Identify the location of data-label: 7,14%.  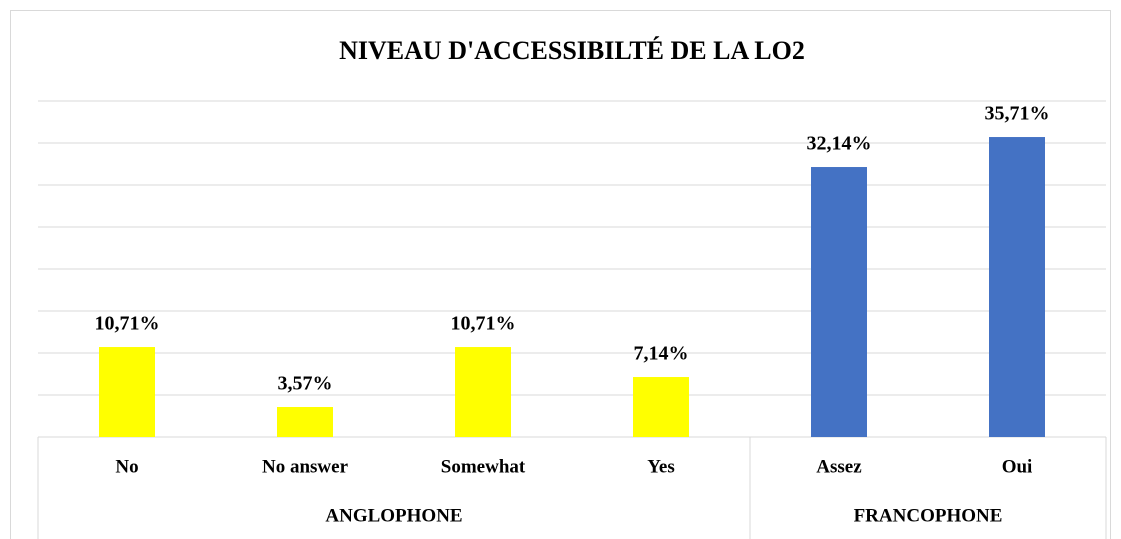
(661, 354).